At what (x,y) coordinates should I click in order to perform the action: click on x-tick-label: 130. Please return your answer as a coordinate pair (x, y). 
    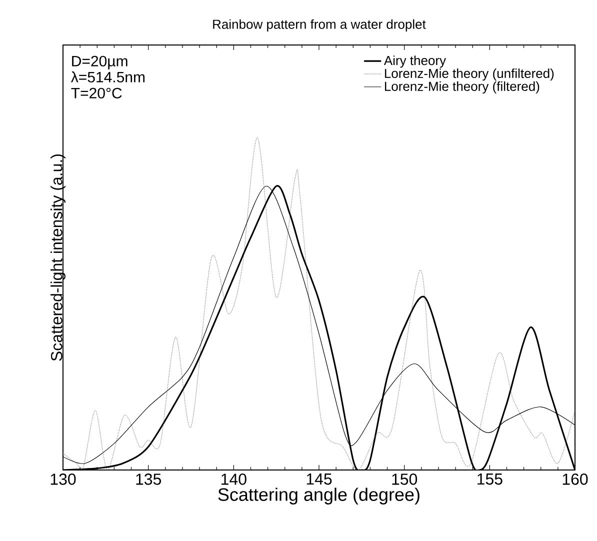
    Looking at the image, I should click on (63, 479).